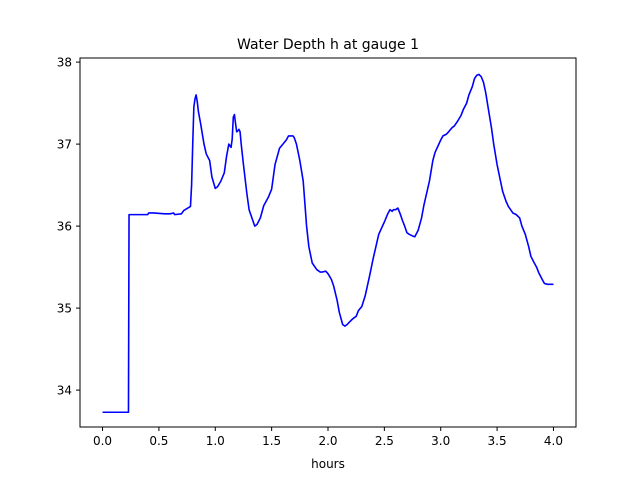 This screenshot has width=640, height=480. I want to click on x-axis-ticks: 0.0 0.5 1.0 1.5 2.0 2.5 3.0 3.5 4.0, so click(328, 437).